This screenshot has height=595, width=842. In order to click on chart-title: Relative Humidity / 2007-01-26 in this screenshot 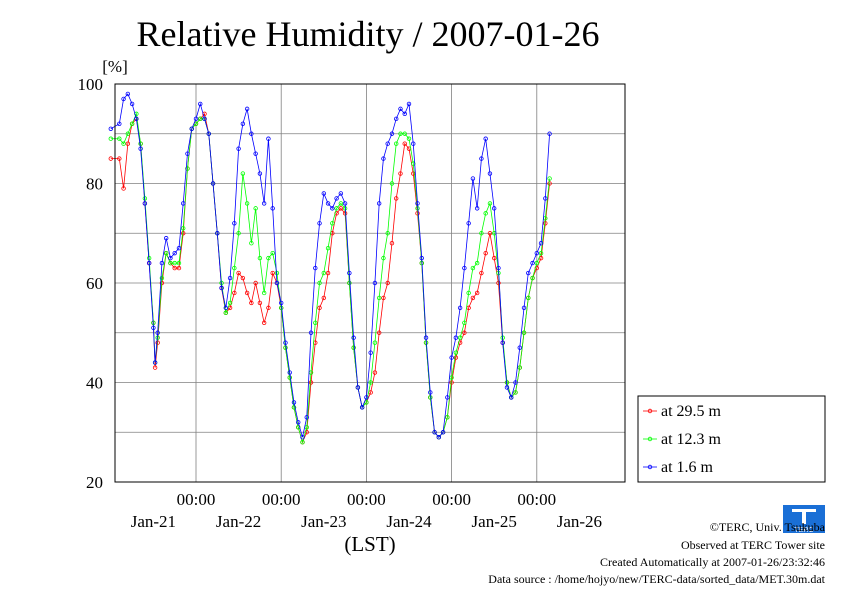, I will do `click(368, 34)`.